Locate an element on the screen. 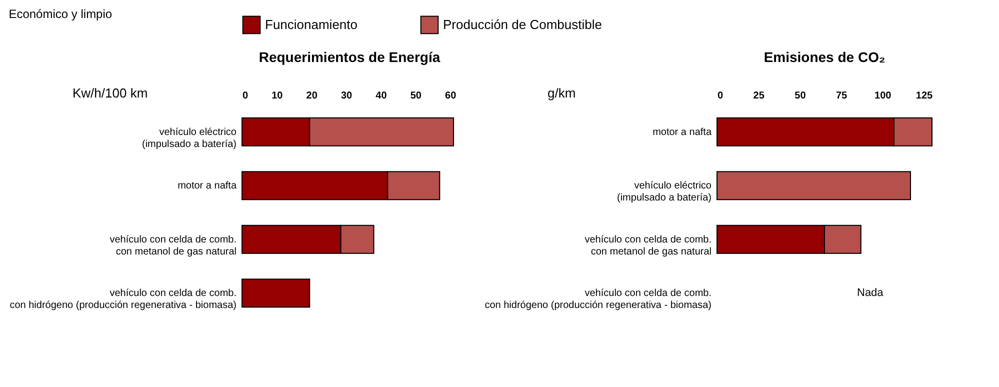 The width and height of the screenshot is (999, 387). x-axis-title: g/km is located at coordinates (562, 93).